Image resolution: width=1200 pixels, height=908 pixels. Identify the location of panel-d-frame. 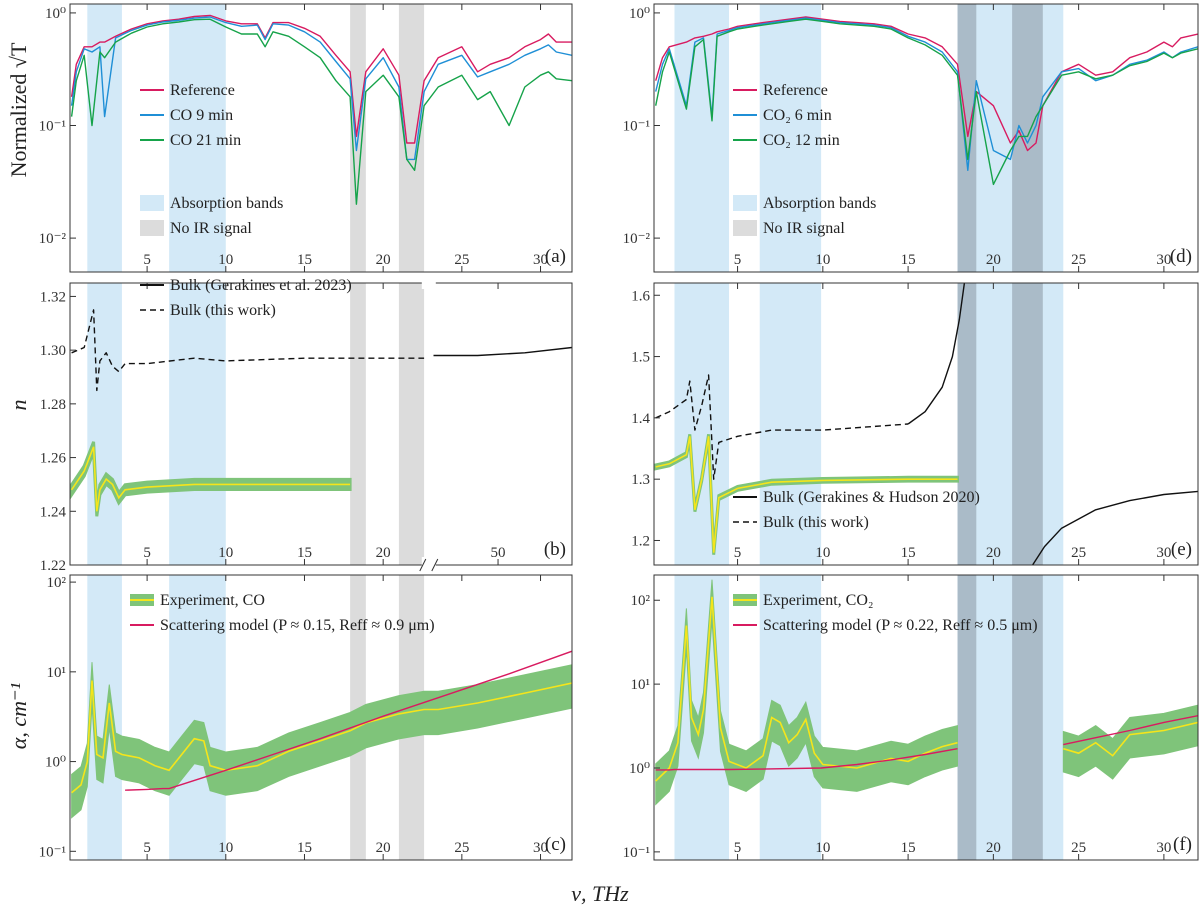
(926, 138).